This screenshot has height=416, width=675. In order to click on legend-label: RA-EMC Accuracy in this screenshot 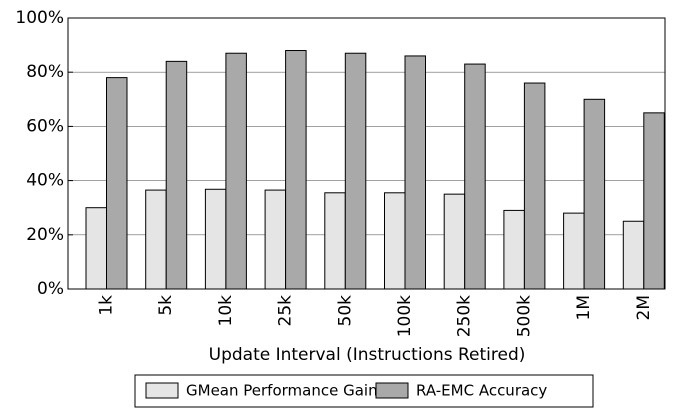, I will do `click(481, 391)`.